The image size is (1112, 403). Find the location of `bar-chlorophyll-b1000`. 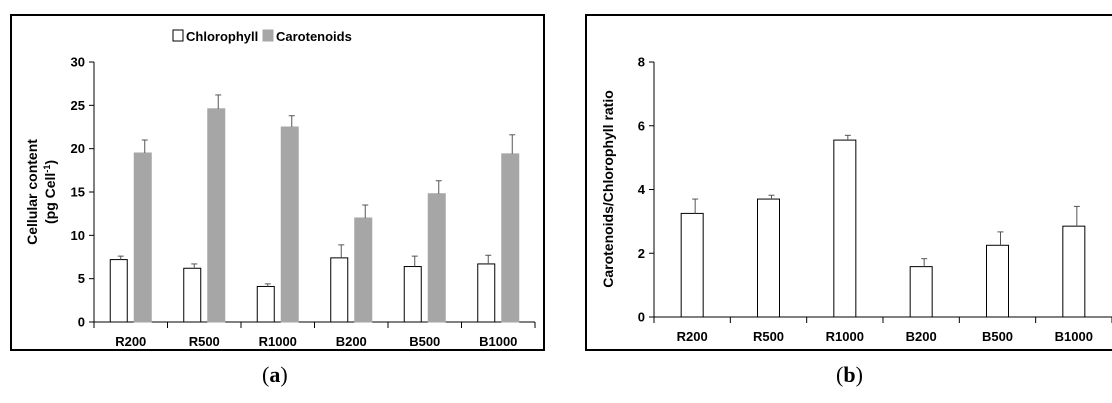

bar-chlorophyll-b1000 is located at coordinates (486, 293).